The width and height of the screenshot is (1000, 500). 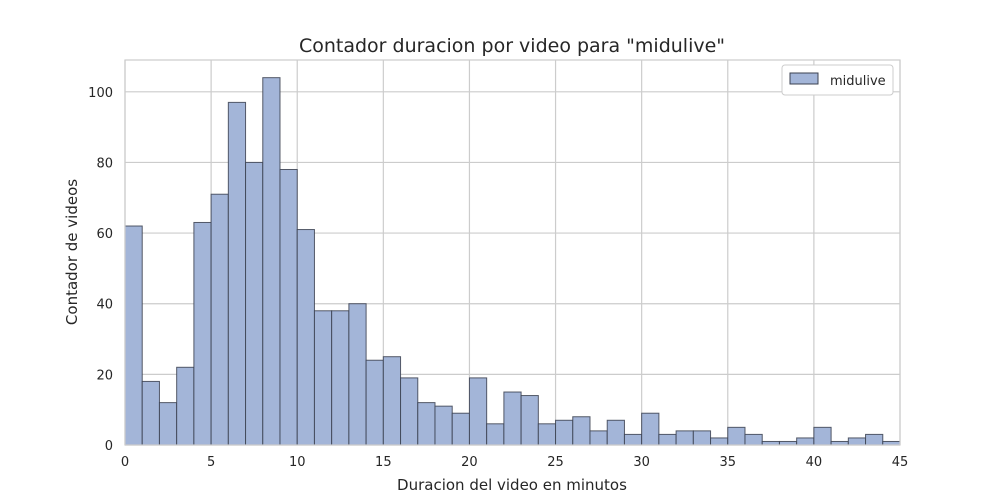 What do you see at coordinates (804, 78) in the screenshot?
I see `legend-swatch` at bounding box center [804, 78].